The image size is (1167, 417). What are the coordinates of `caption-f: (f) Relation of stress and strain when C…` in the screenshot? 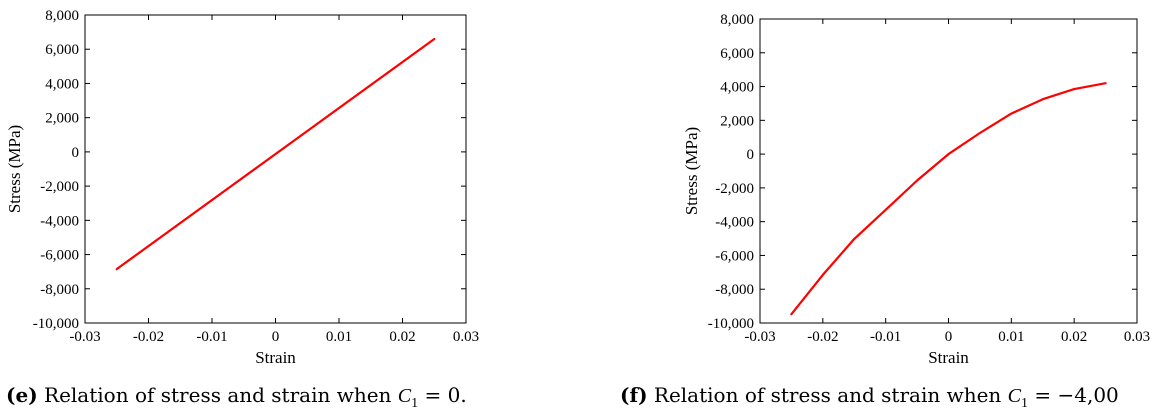 It's located at (893, 397).